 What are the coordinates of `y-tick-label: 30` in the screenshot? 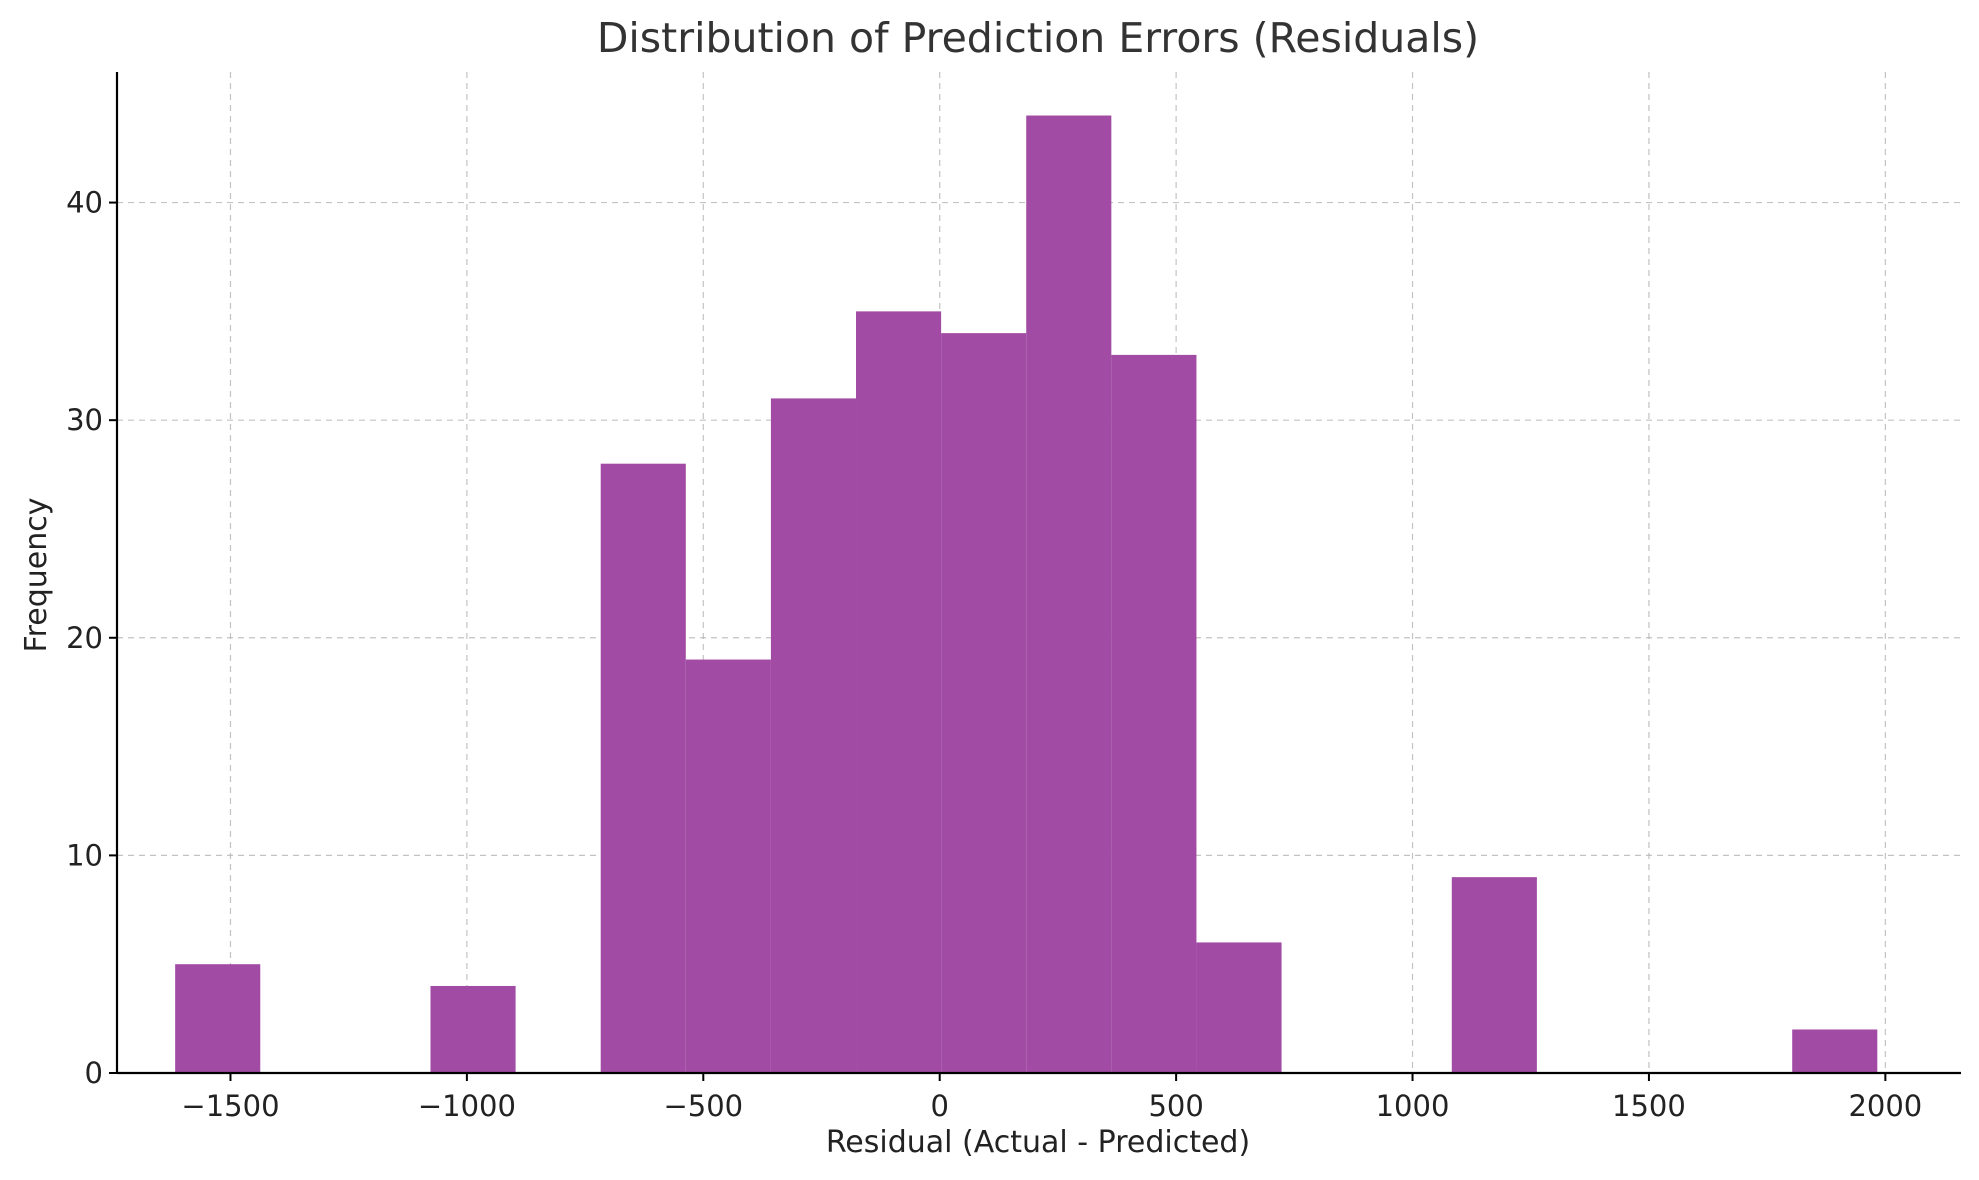 It's located at (84, 420).